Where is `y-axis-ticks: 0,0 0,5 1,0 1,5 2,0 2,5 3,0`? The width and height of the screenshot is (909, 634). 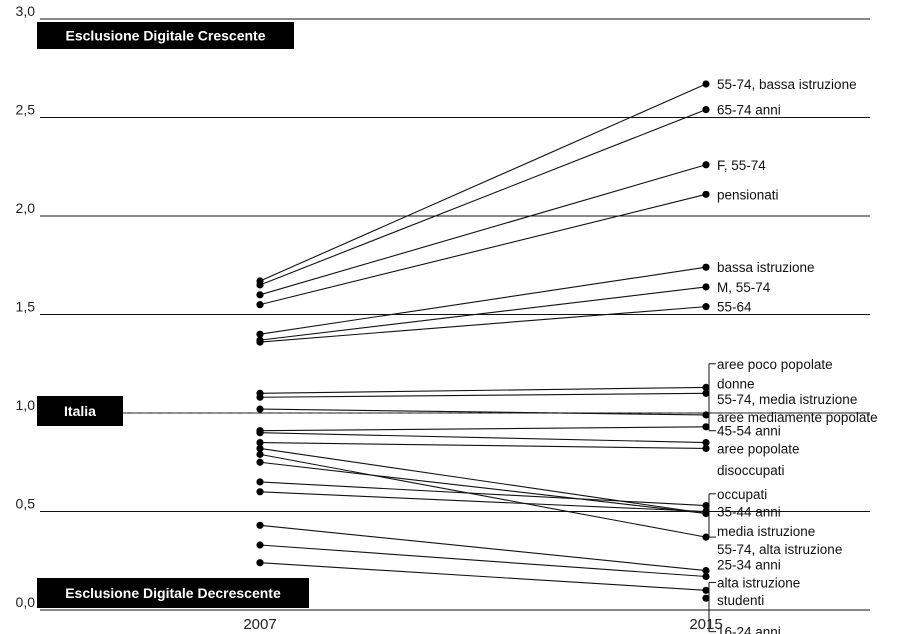
y-axis-ticks: 0,0 0,5 1,0 1,5 2,0 2,5 3,0 is located at coordinates (26, 306).